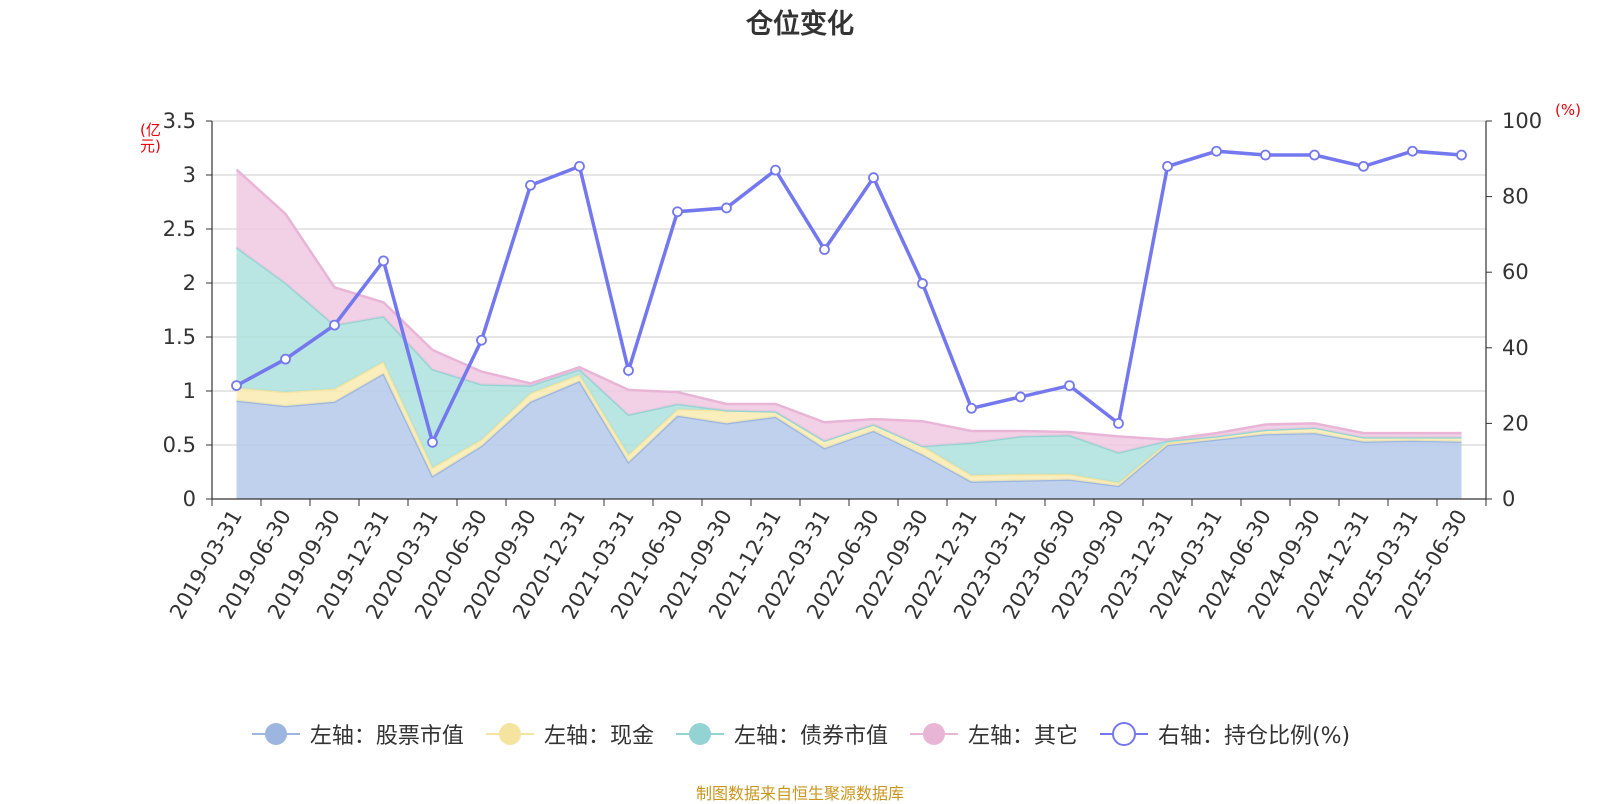  Describe the element at coordinates (189, 175) in the screenshot. I see `left-tick-label: 3` at that location.